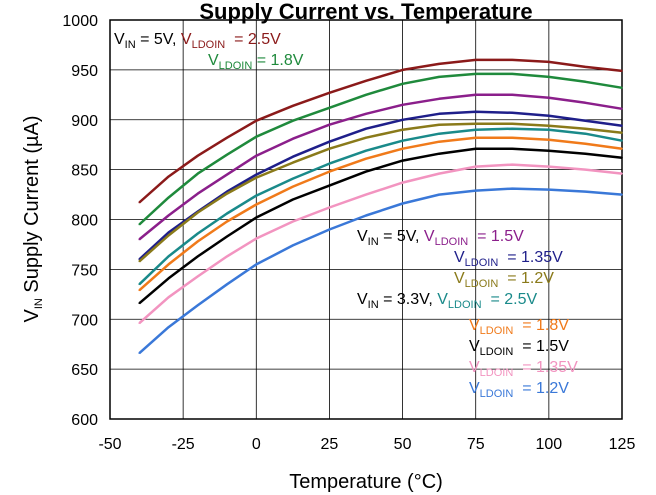  I want to click on annotation-10: VLDOIN = 1.2V, so click(519, 390).